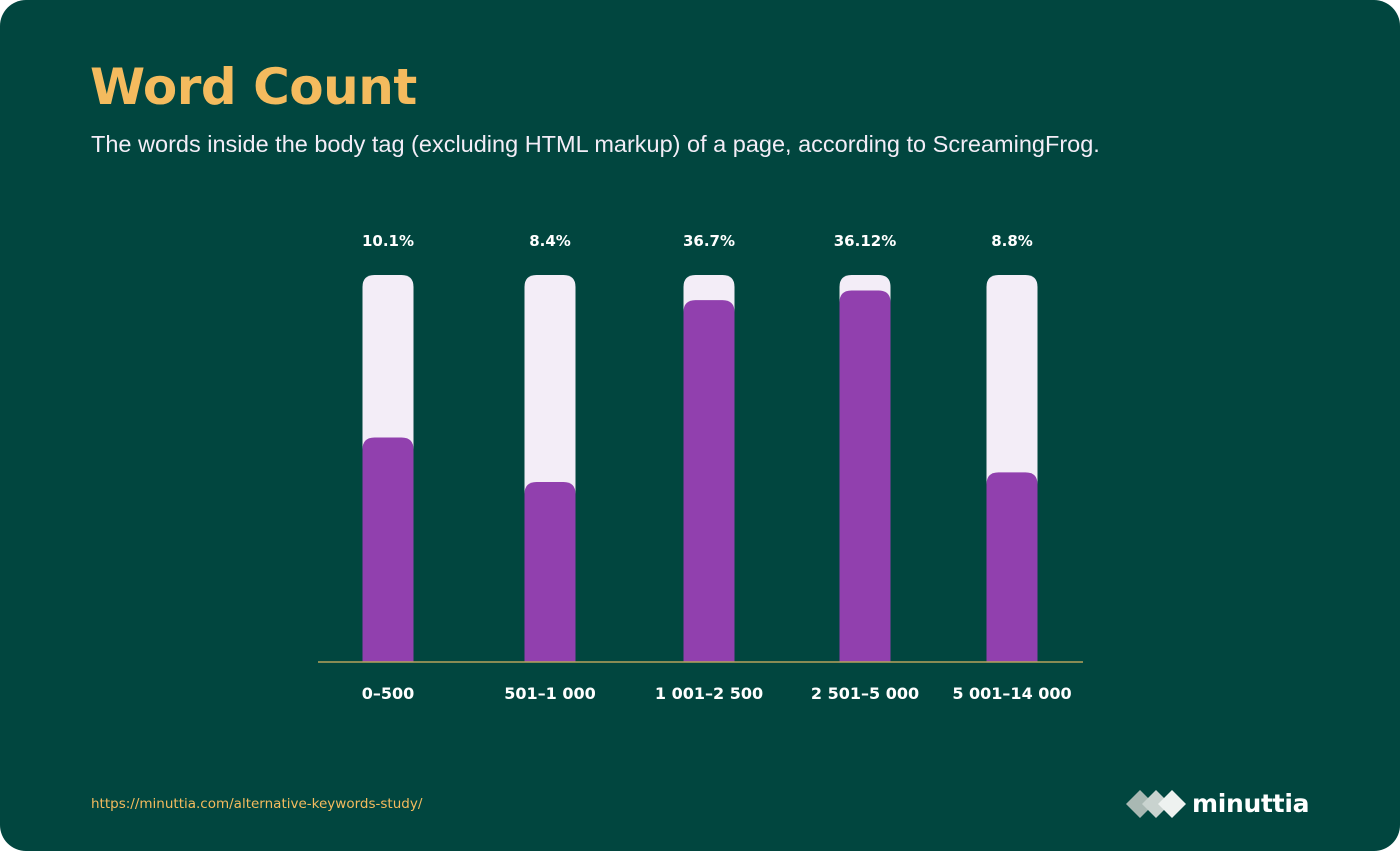 This screenshot has height=851, width=1400. What do you see at coordinates (1156, 804) in the screenshot?
I see `diamond-chevron-icon` at bounding box center [1156, 804].